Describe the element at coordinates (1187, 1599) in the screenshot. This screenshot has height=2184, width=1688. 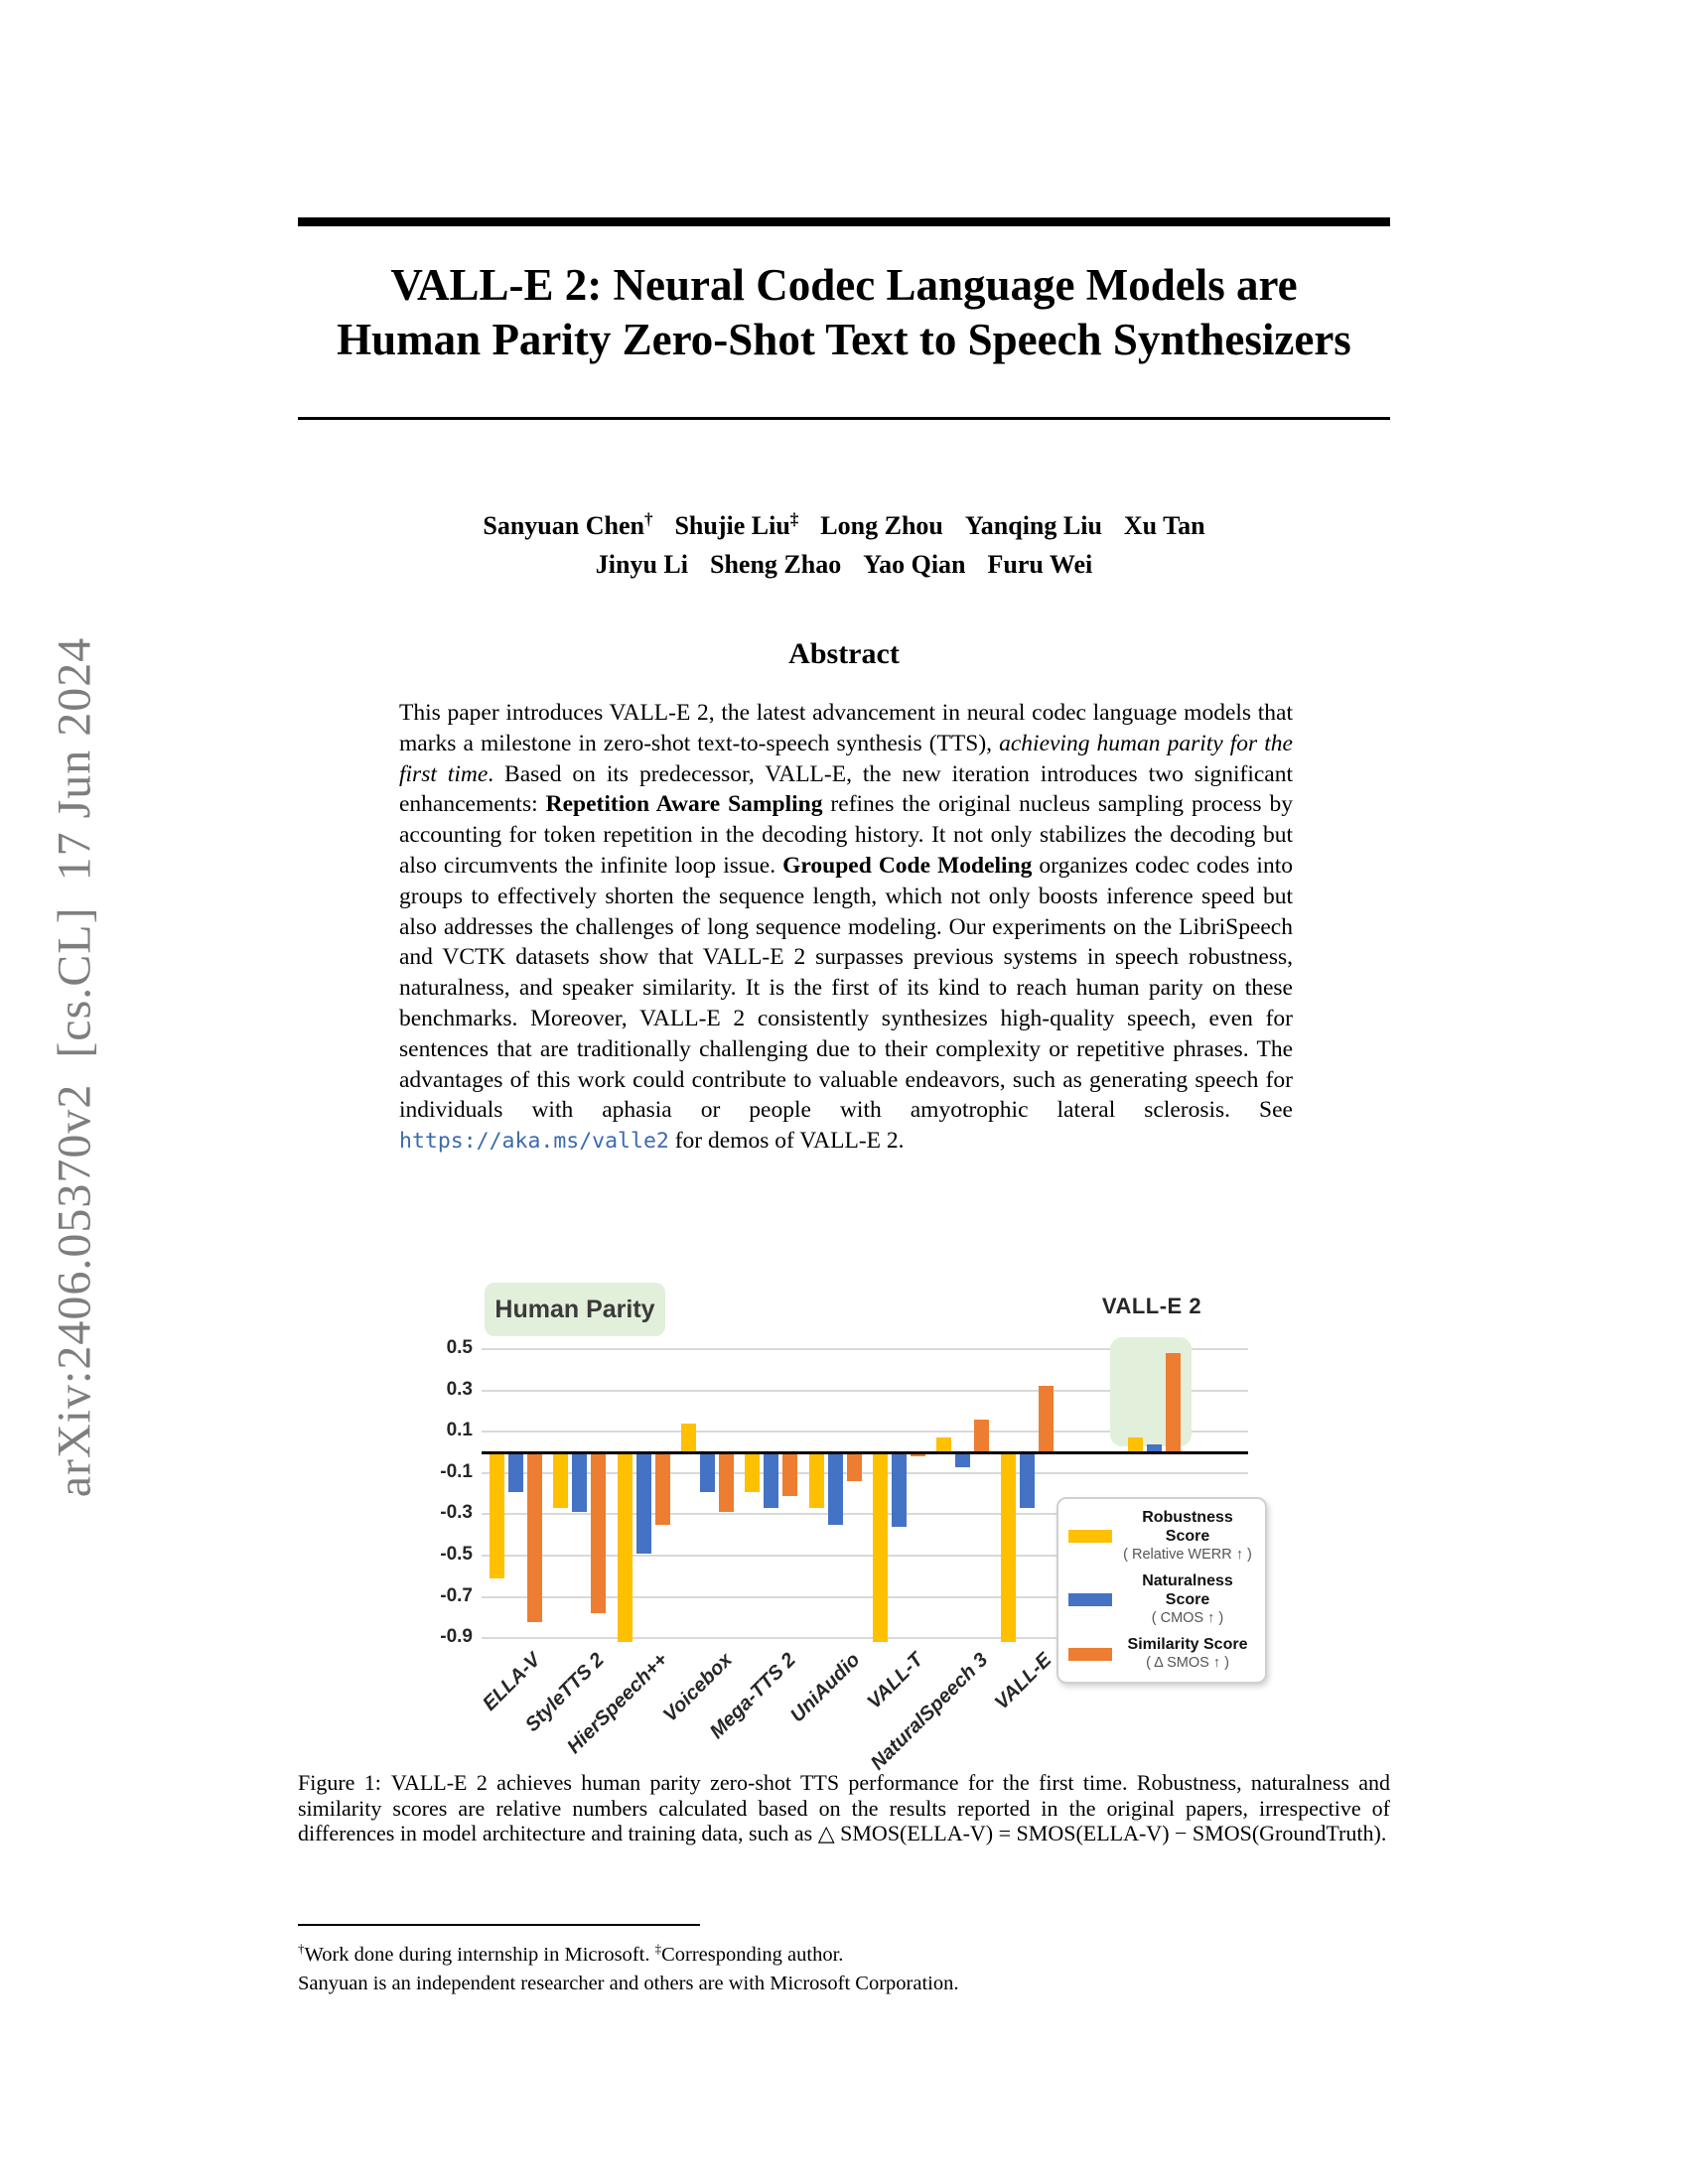
I see `legend-label: Naturalness Score( CMOS ↑ )` at that location.